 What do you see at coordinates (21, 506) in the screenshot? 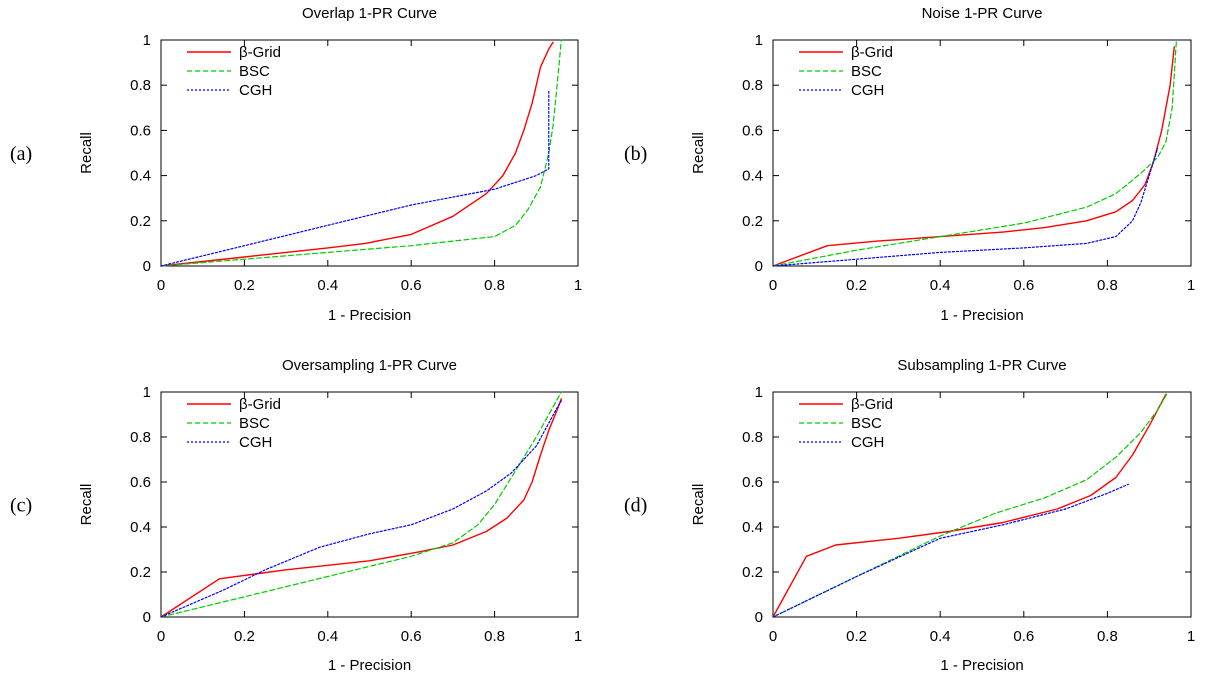
I see `panel-label: (c)` at bounding box center [21, 506].